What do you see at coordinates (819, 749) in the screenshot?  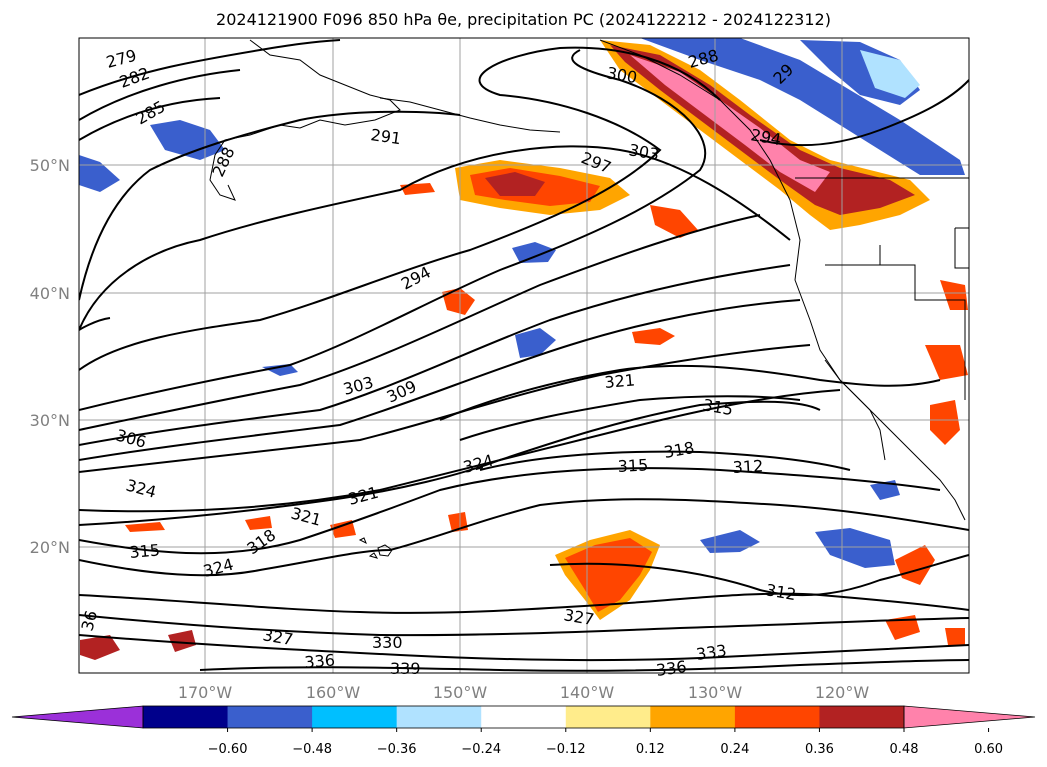 I see `colorbar-tick-label: 0.36` at bounding box center [819, 749].